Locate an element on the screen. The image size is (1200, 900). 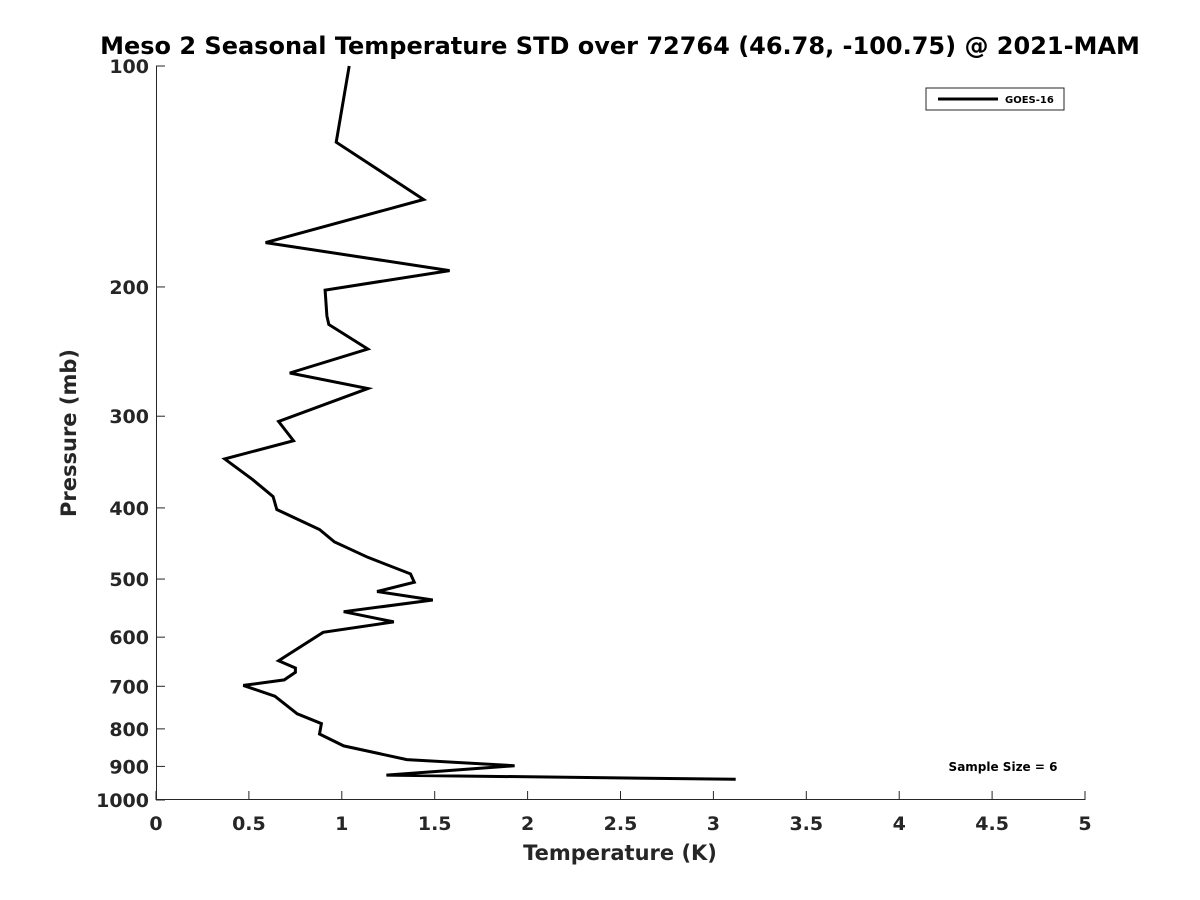
y-tick-label: 500 is located at coordinates (129, 580).